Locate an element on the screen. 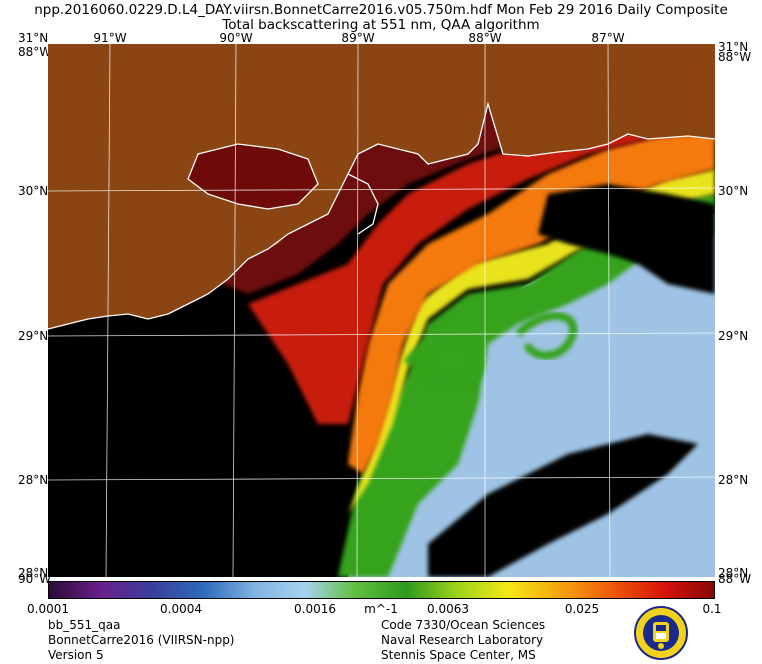 The image size is (762, 664). cloud-patch-east is located at coordinates (626, 239).